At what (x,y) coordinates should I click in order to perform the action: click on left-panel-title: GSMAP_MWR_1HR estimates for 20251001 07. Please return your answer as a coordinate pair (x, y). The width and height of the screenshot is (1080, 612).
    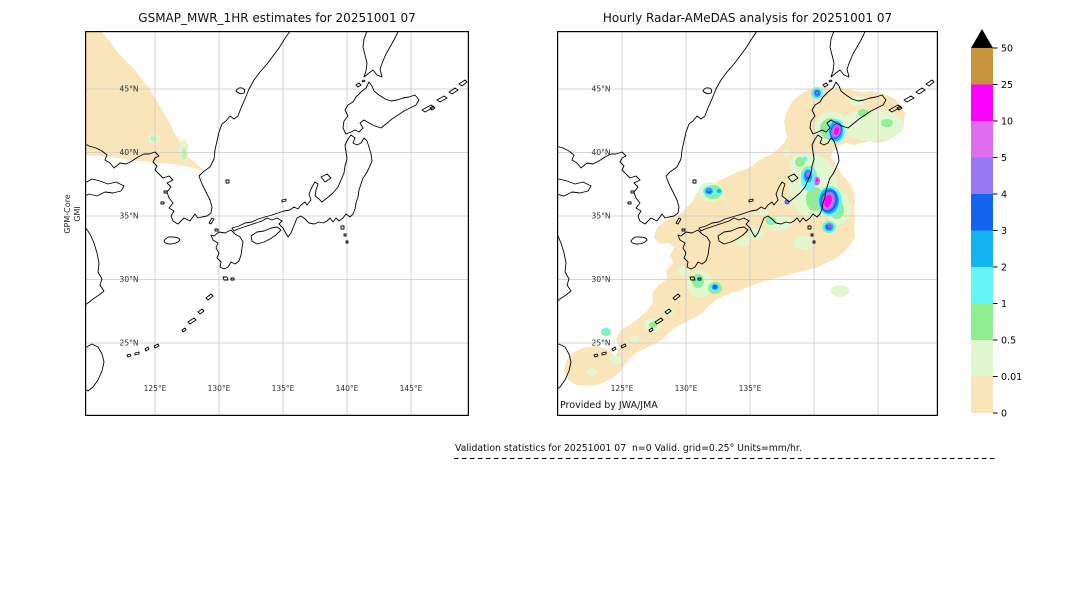
    Looking at the image, I should click on (277, 18).